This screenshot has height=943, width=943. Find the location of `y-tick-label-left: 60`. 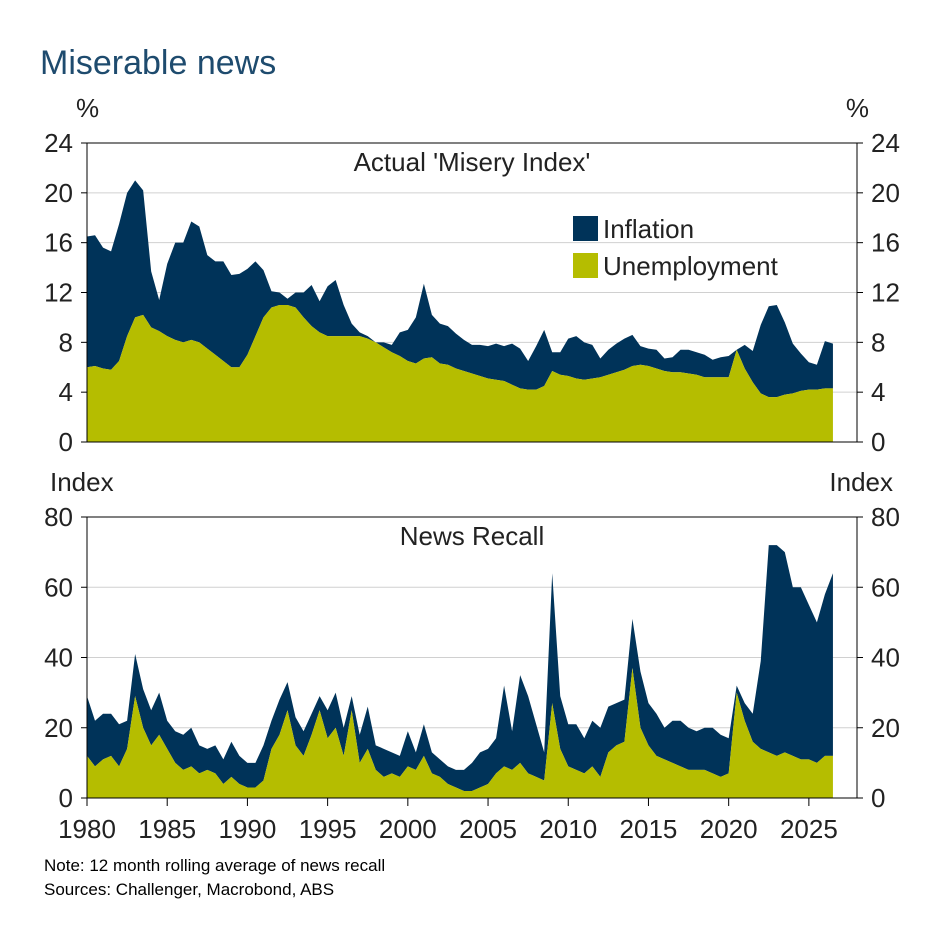

y-tick-label-left: 60 is located at coordinates (58, 587).